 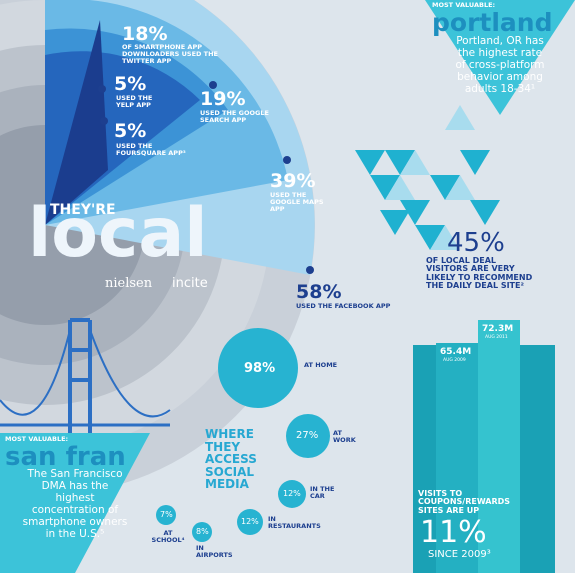 What do you see at coordinates (65, 457) in the screenshot?
I see `city: san fran` at bounding box center [65, 457].